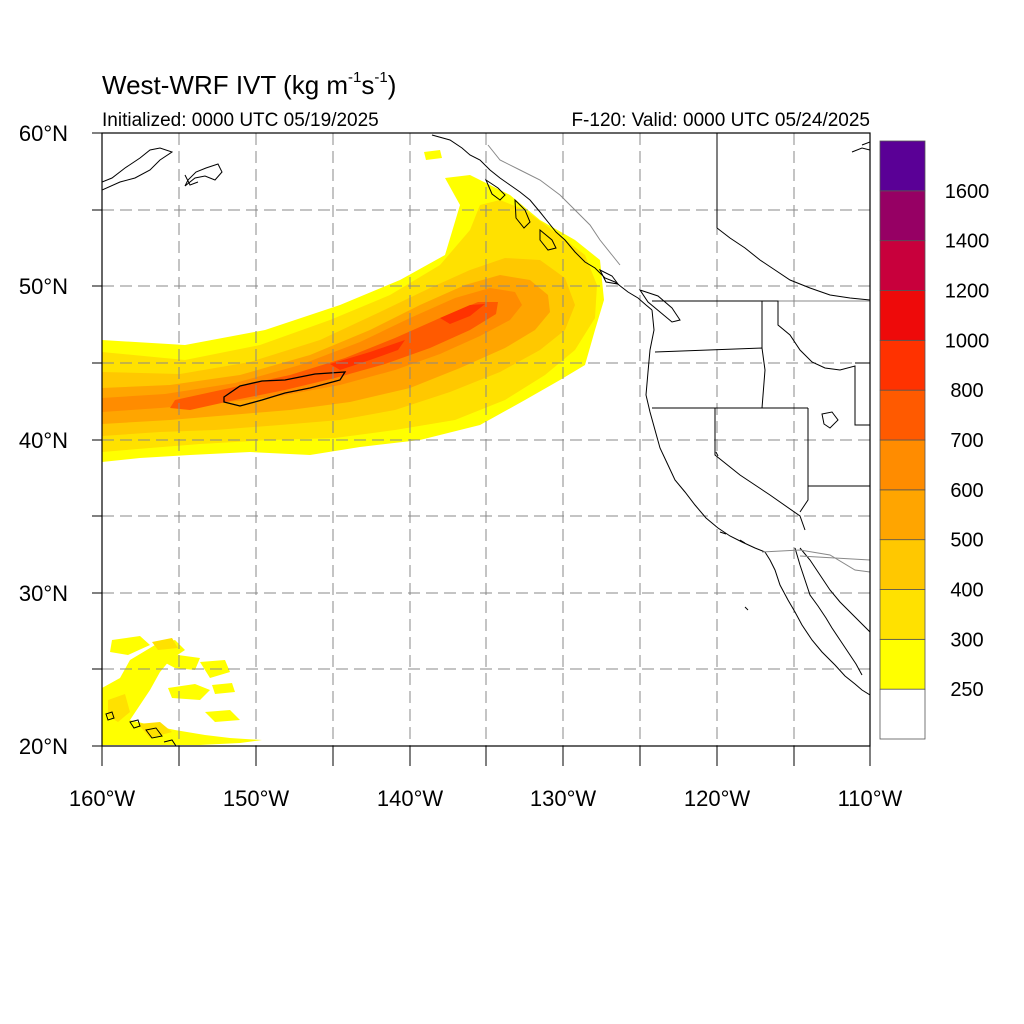 The width and height of the screenshot is (1024, 1024). What do you see at coordinates (717, 454) in the screenshot?
I see `lake-tahoe` at bounding box center [717, 454].